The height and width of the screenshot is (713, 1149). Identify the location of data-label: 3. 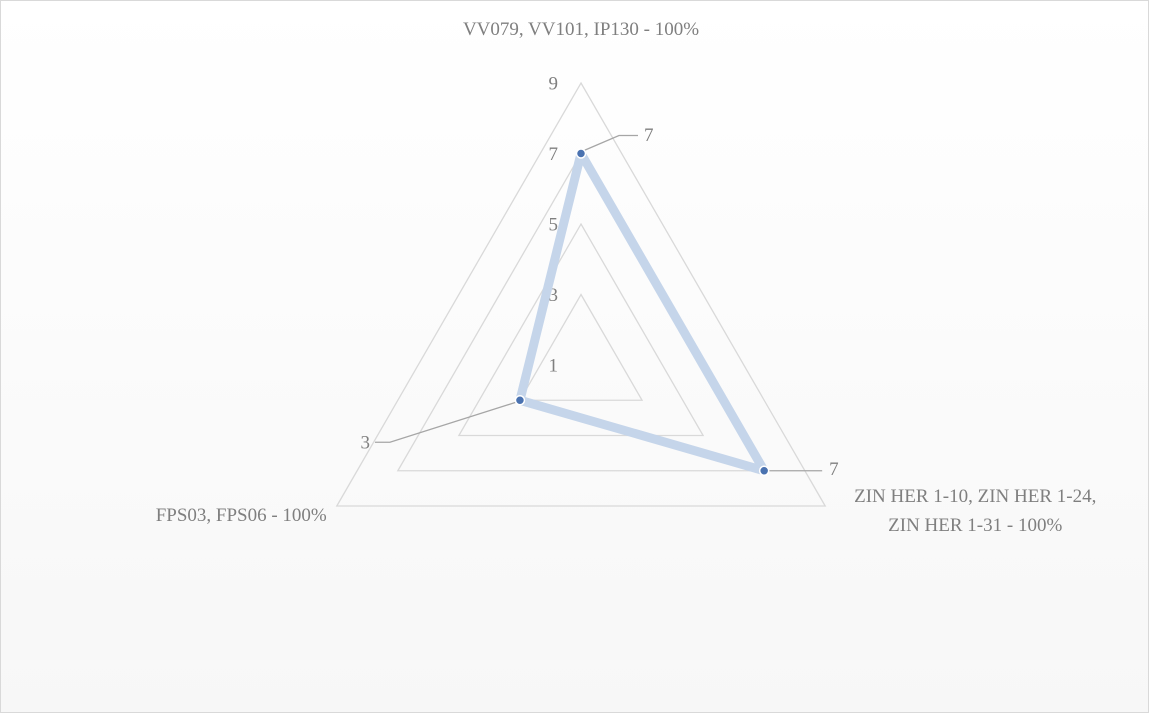
(365, 443).